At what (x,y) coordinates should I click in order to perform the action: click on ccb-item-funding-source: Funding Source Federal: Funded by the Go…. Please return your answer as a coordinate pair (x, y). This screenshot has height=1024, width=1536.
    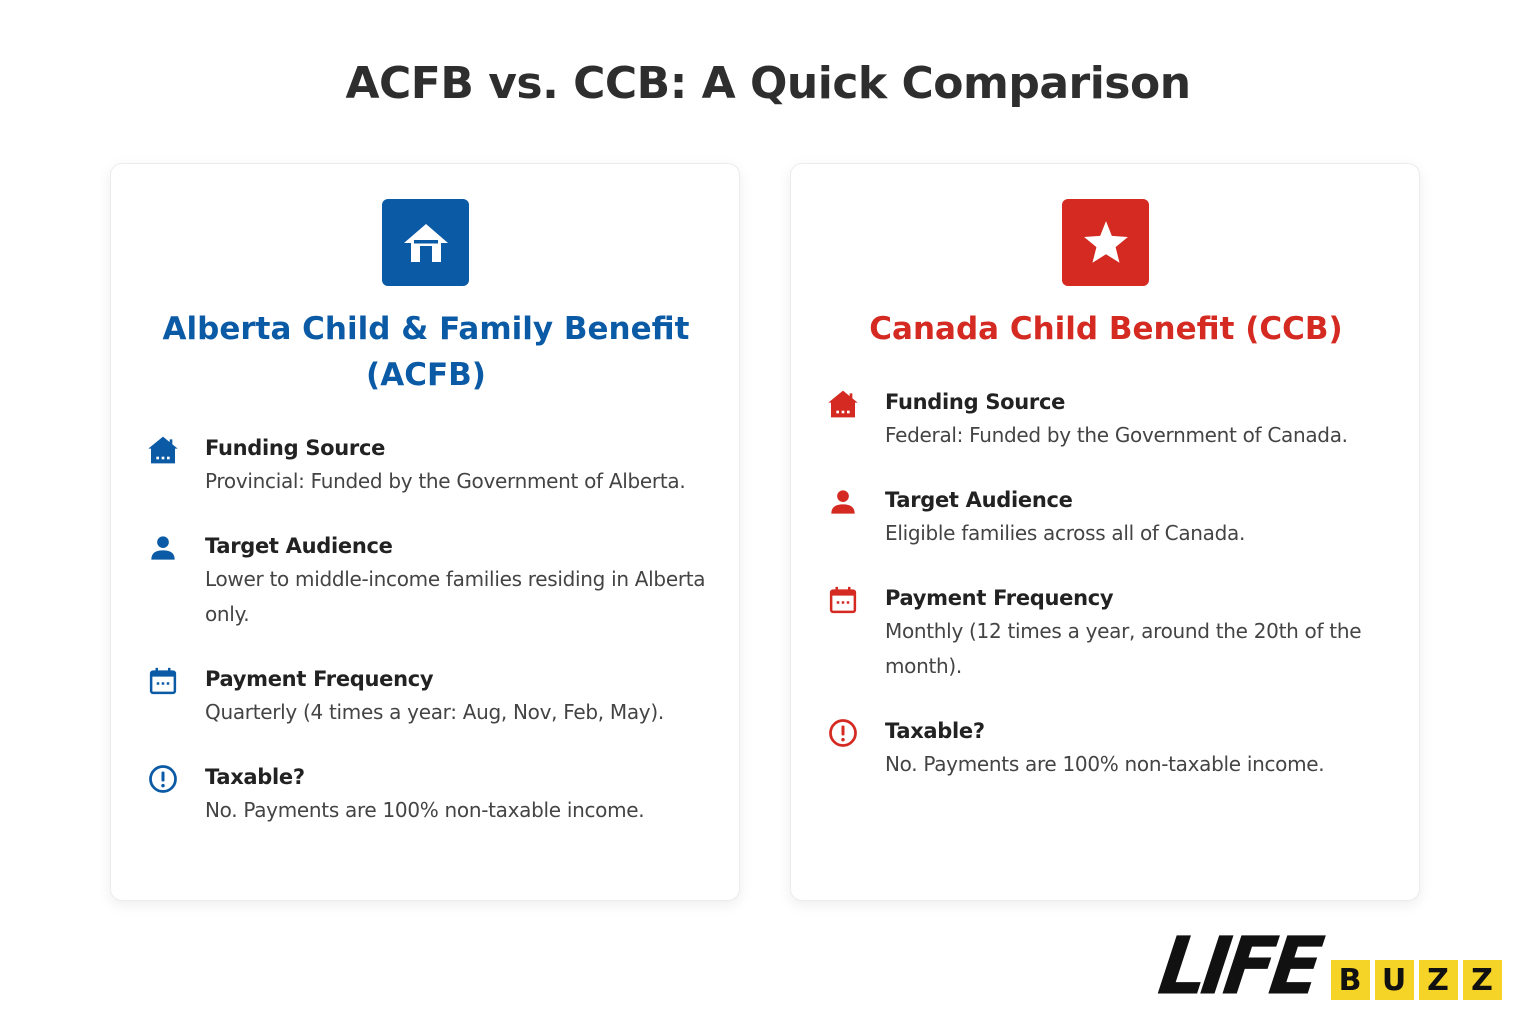
    Looking at the image, I should click on (1110, 419).